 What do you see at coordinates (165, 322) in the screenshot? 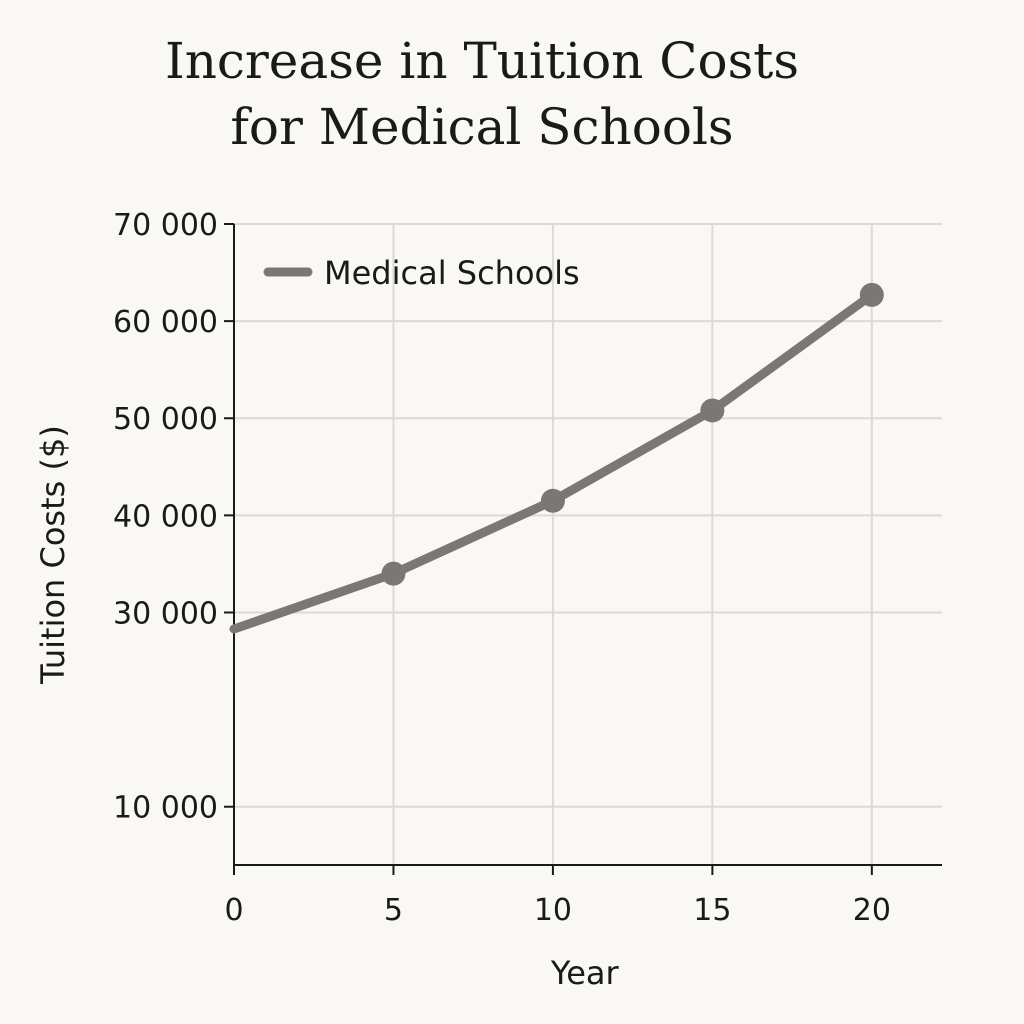
I see `y-tick-label-4: 60 000` at bounding box center [165, 322].